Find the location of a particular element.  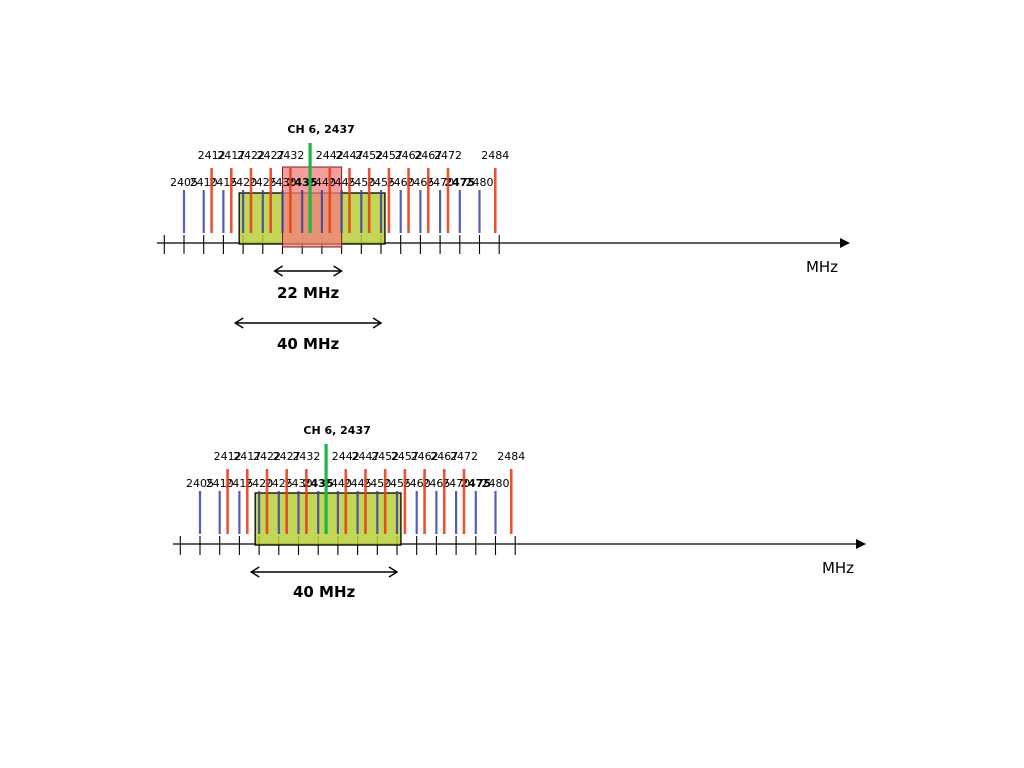

span-label: 22 MHz is located at coordinates (308, 293).